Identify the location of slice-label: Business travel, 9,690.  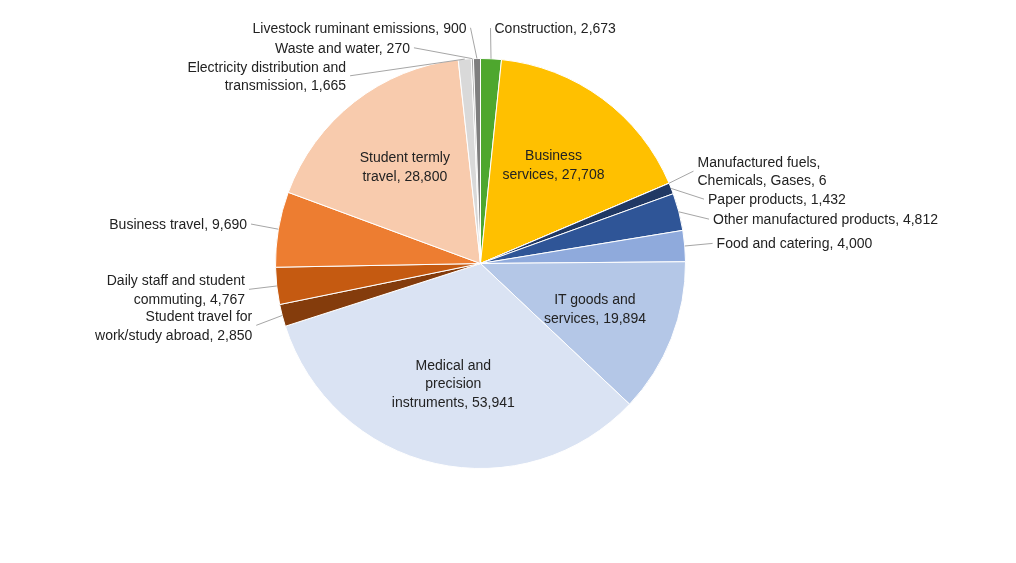
(178, 224).